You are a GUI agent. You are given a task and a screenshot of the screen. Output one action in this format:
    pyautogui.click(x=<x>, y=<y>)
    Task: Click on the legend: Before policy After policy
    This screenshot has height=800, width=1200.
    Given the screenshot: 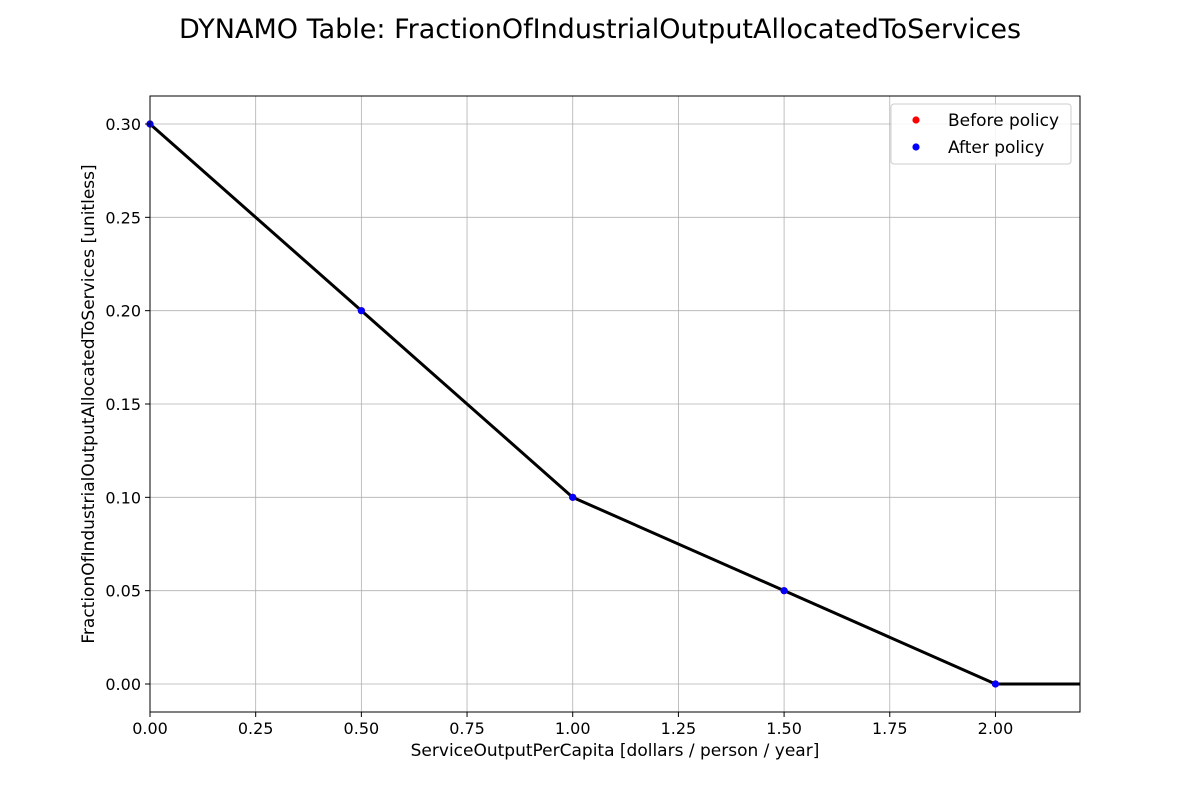 What is the action you would take?
    pyautogui.click(x=981, y=134)
    